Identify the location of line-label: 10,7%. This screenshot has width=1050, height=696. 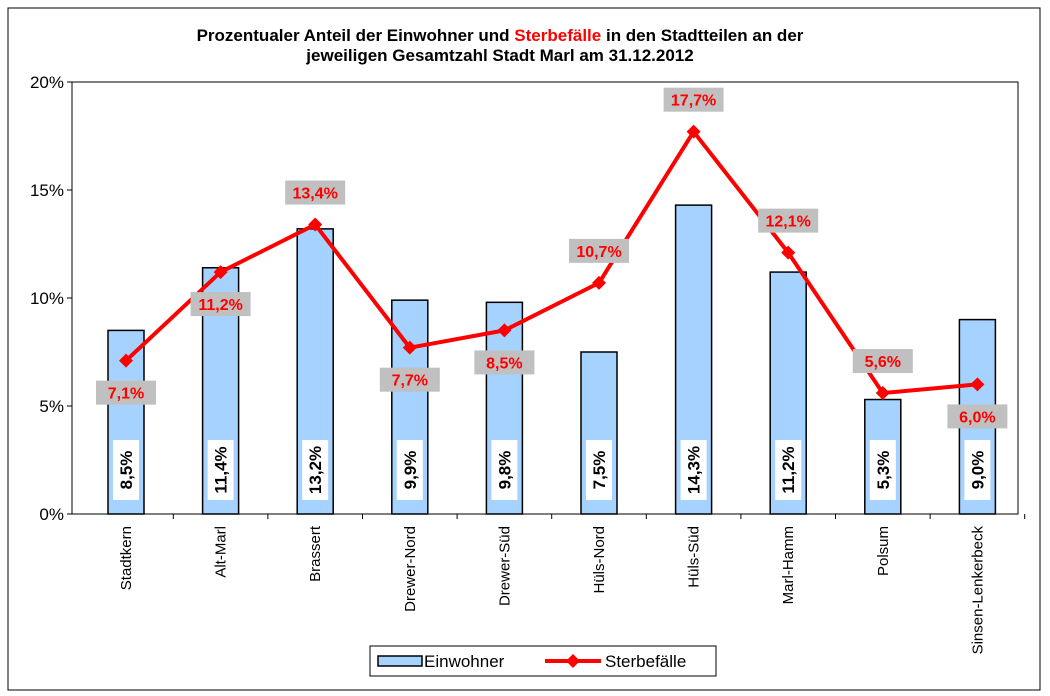
(598, 252).